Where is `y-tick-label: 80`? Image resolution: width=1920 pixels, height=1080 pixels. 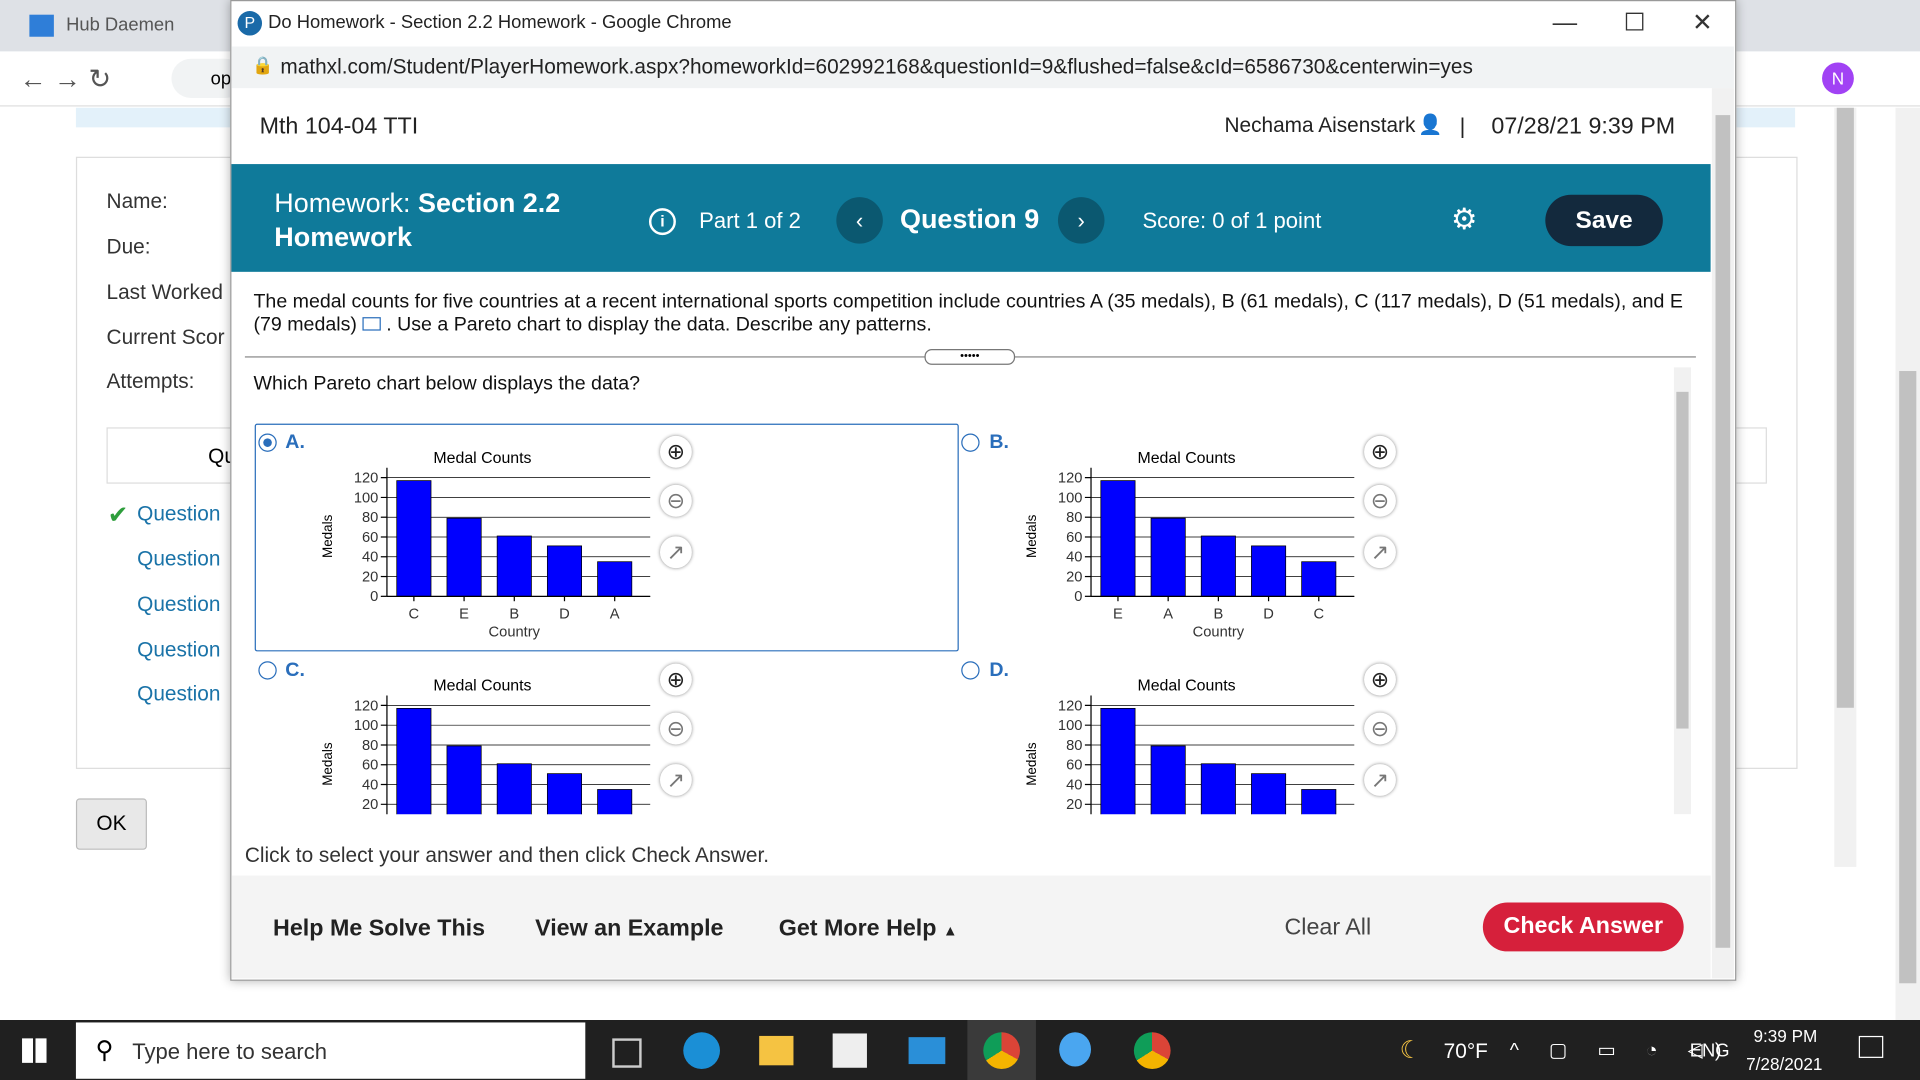
y-tick-label: 80 is located at coordinates (370, 746).